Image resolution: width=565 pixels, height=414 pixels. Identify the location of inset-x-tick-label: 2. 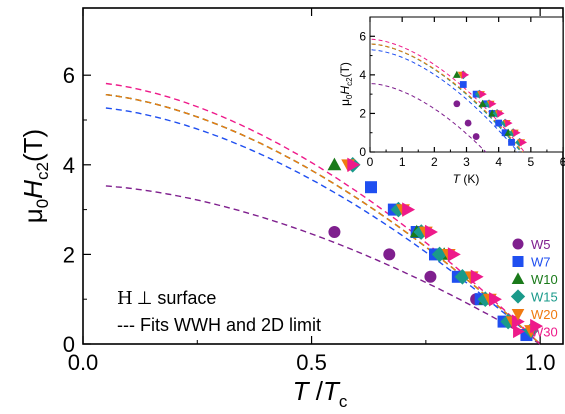
(434, 162).